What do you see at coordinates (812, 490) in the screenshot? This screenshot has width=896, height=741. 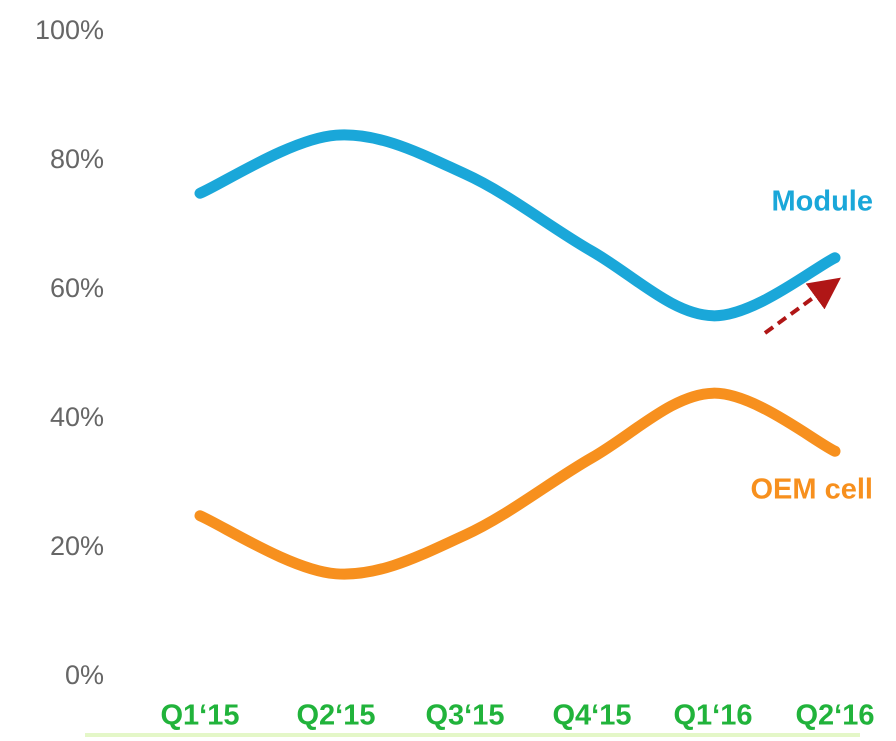 I see `series-label: OEM cell` at bounding box center [812, 490].